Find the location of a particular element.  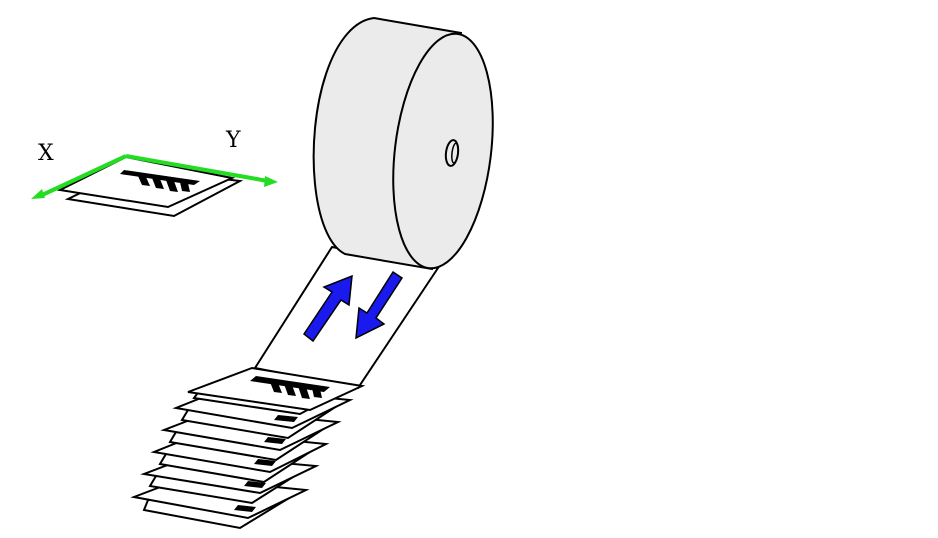

sheet-stack is located at coordinates (248, 448).